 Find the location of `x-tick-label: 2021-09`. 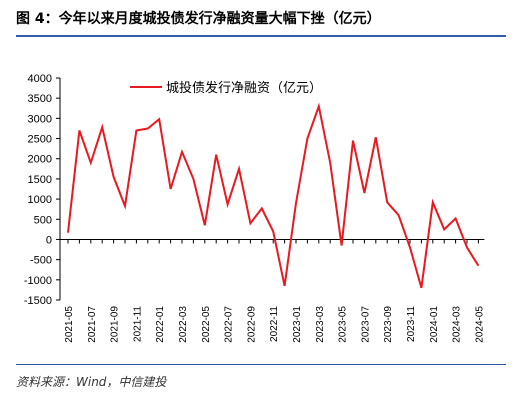

x-tick-label: 2021-09 is located at coordinates (115, 324).